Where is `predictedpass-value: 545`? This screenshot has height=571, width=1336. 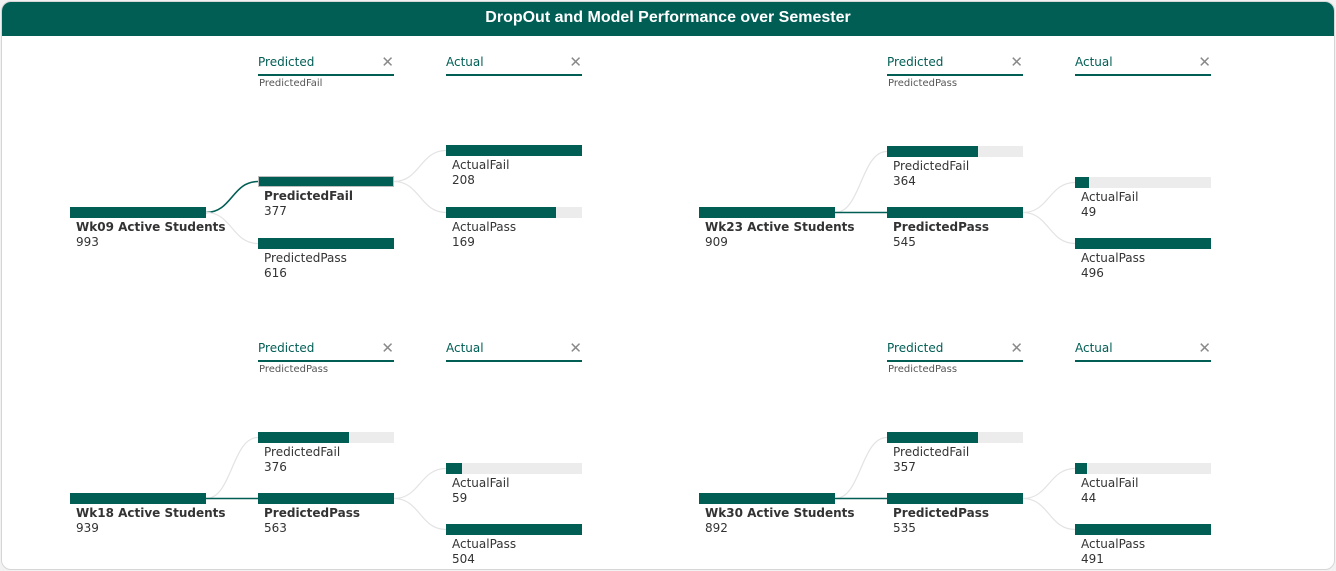 predictedpass-value: 545 is located at coordinates (904, 242).